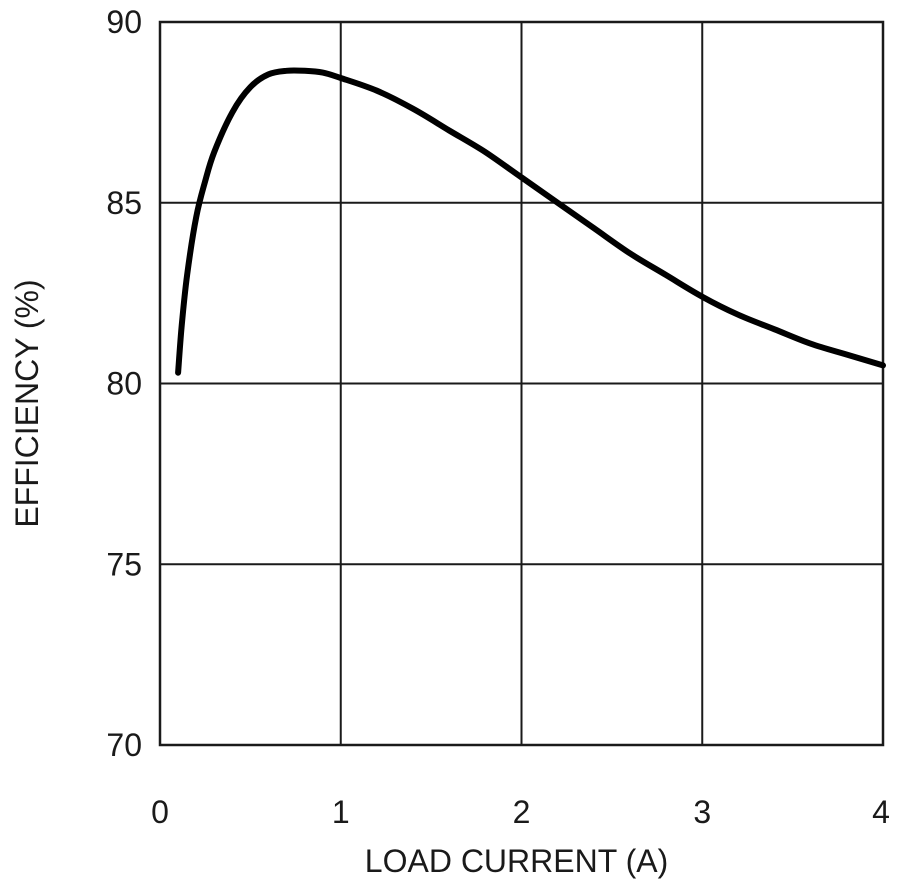 This screenshot has height=886, width=900. I want to click on y-tick-labels: 70 75 80 85 90, so click(124, 383).